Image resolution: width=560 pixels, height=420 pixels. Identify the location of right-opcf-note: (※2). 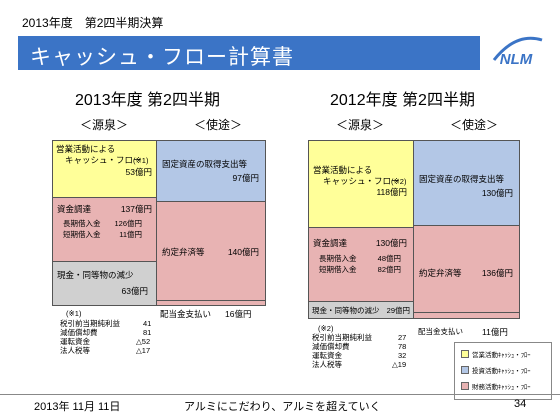
(399, 181).